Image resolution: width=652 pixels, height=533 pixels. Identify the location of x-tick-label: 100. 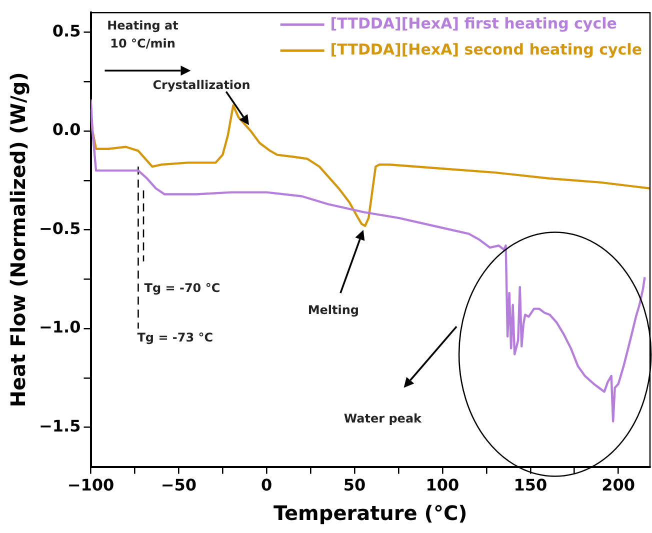
(443, 485).